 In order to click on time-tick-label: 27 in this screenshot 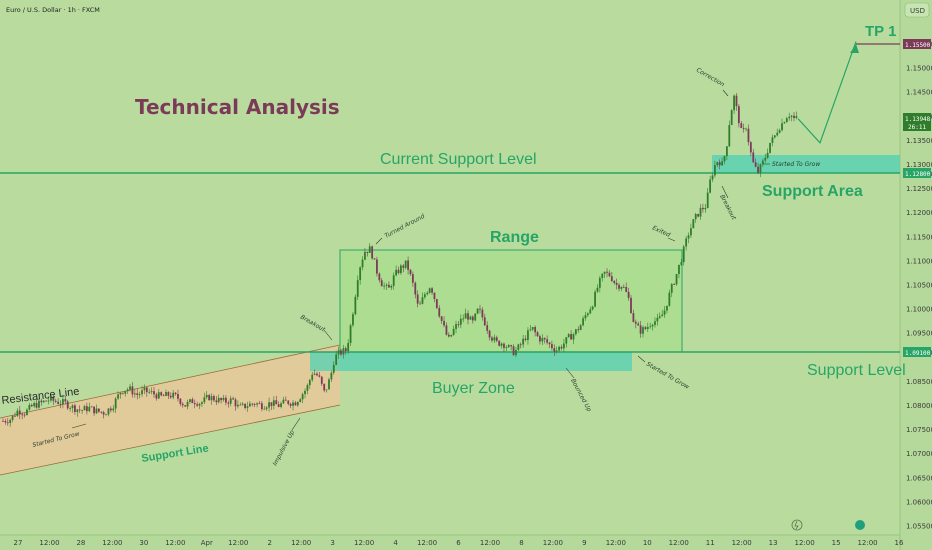, I will do `click(18, 543)`.